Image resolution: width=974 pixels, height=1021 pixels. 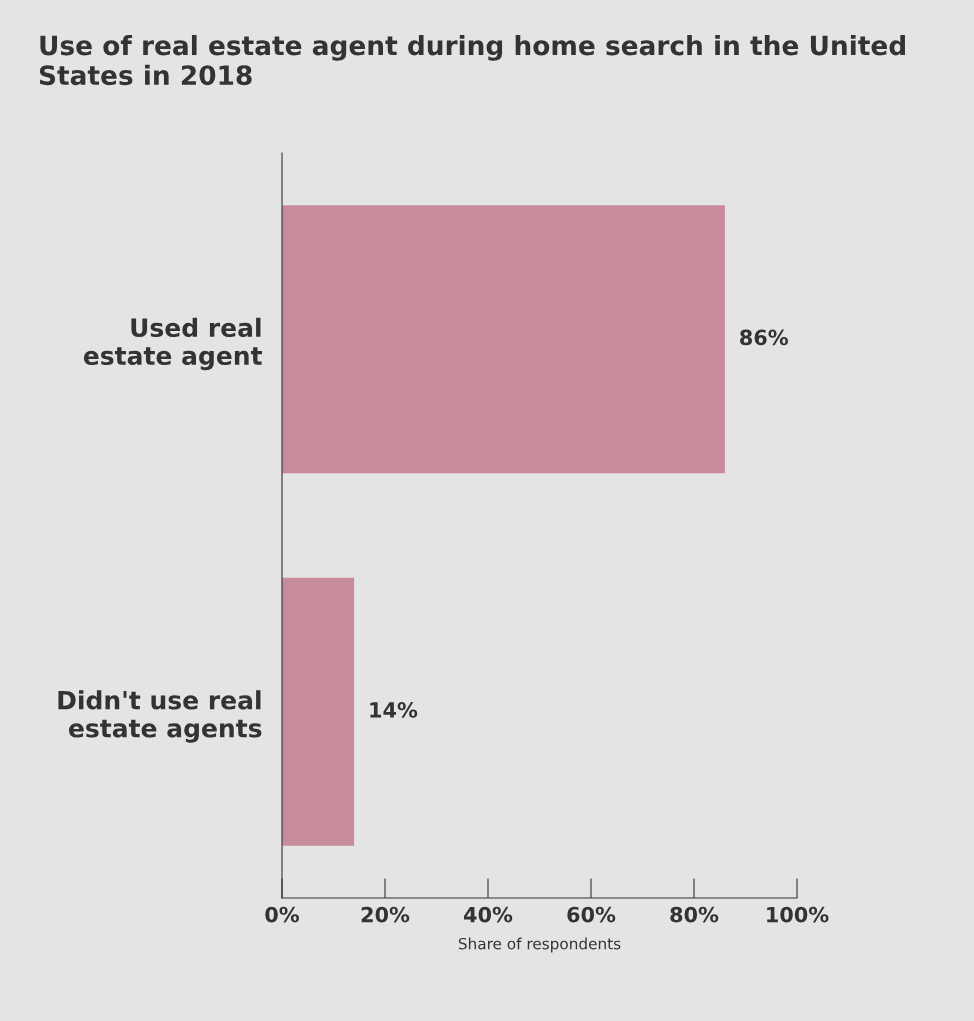 What do you see at coordinates (394, 710) in the screenshot?
I see `data-label: 14%` at bounding box center [394, 710].